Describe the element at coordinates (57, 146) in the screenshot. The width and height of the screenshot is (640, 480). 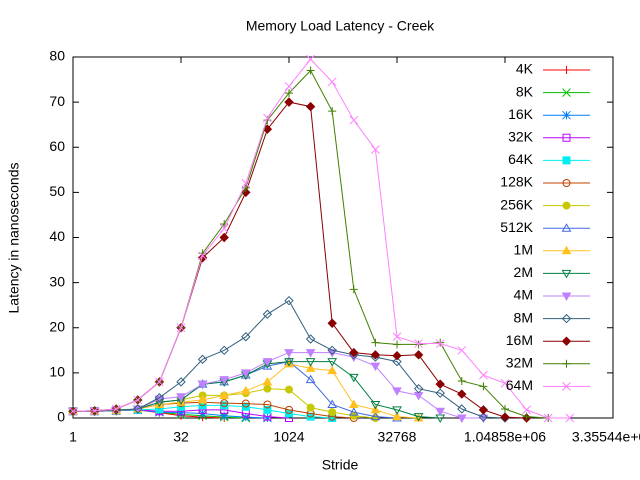
I see `y-tick-label: 60` at that location.